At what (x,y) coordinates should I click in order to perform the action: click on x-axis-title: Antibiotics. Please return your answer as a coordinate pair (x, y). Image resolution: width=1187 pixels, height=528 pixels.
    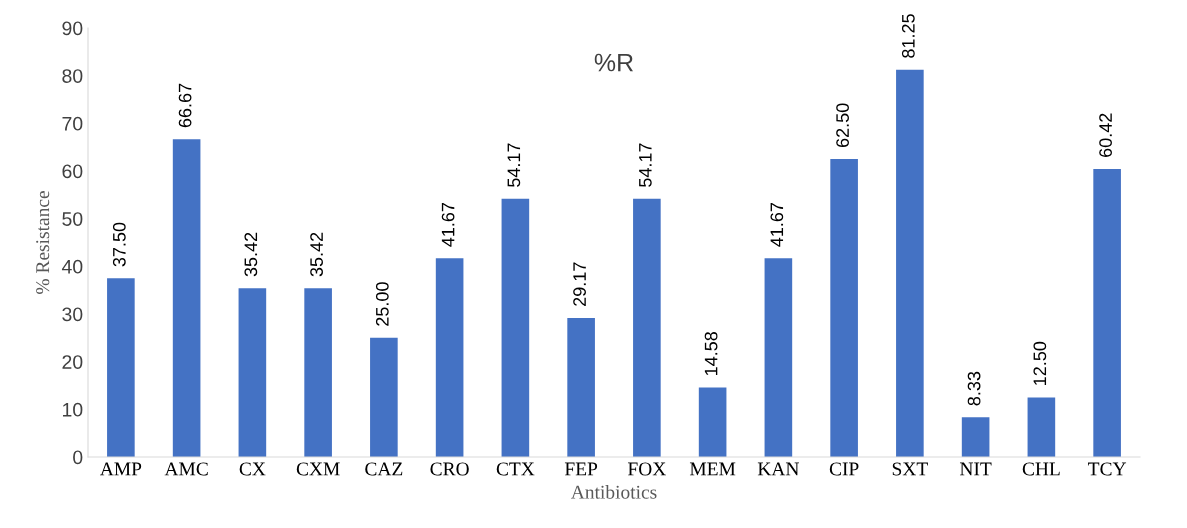
    Looking at the image, I should click on (613, 492).